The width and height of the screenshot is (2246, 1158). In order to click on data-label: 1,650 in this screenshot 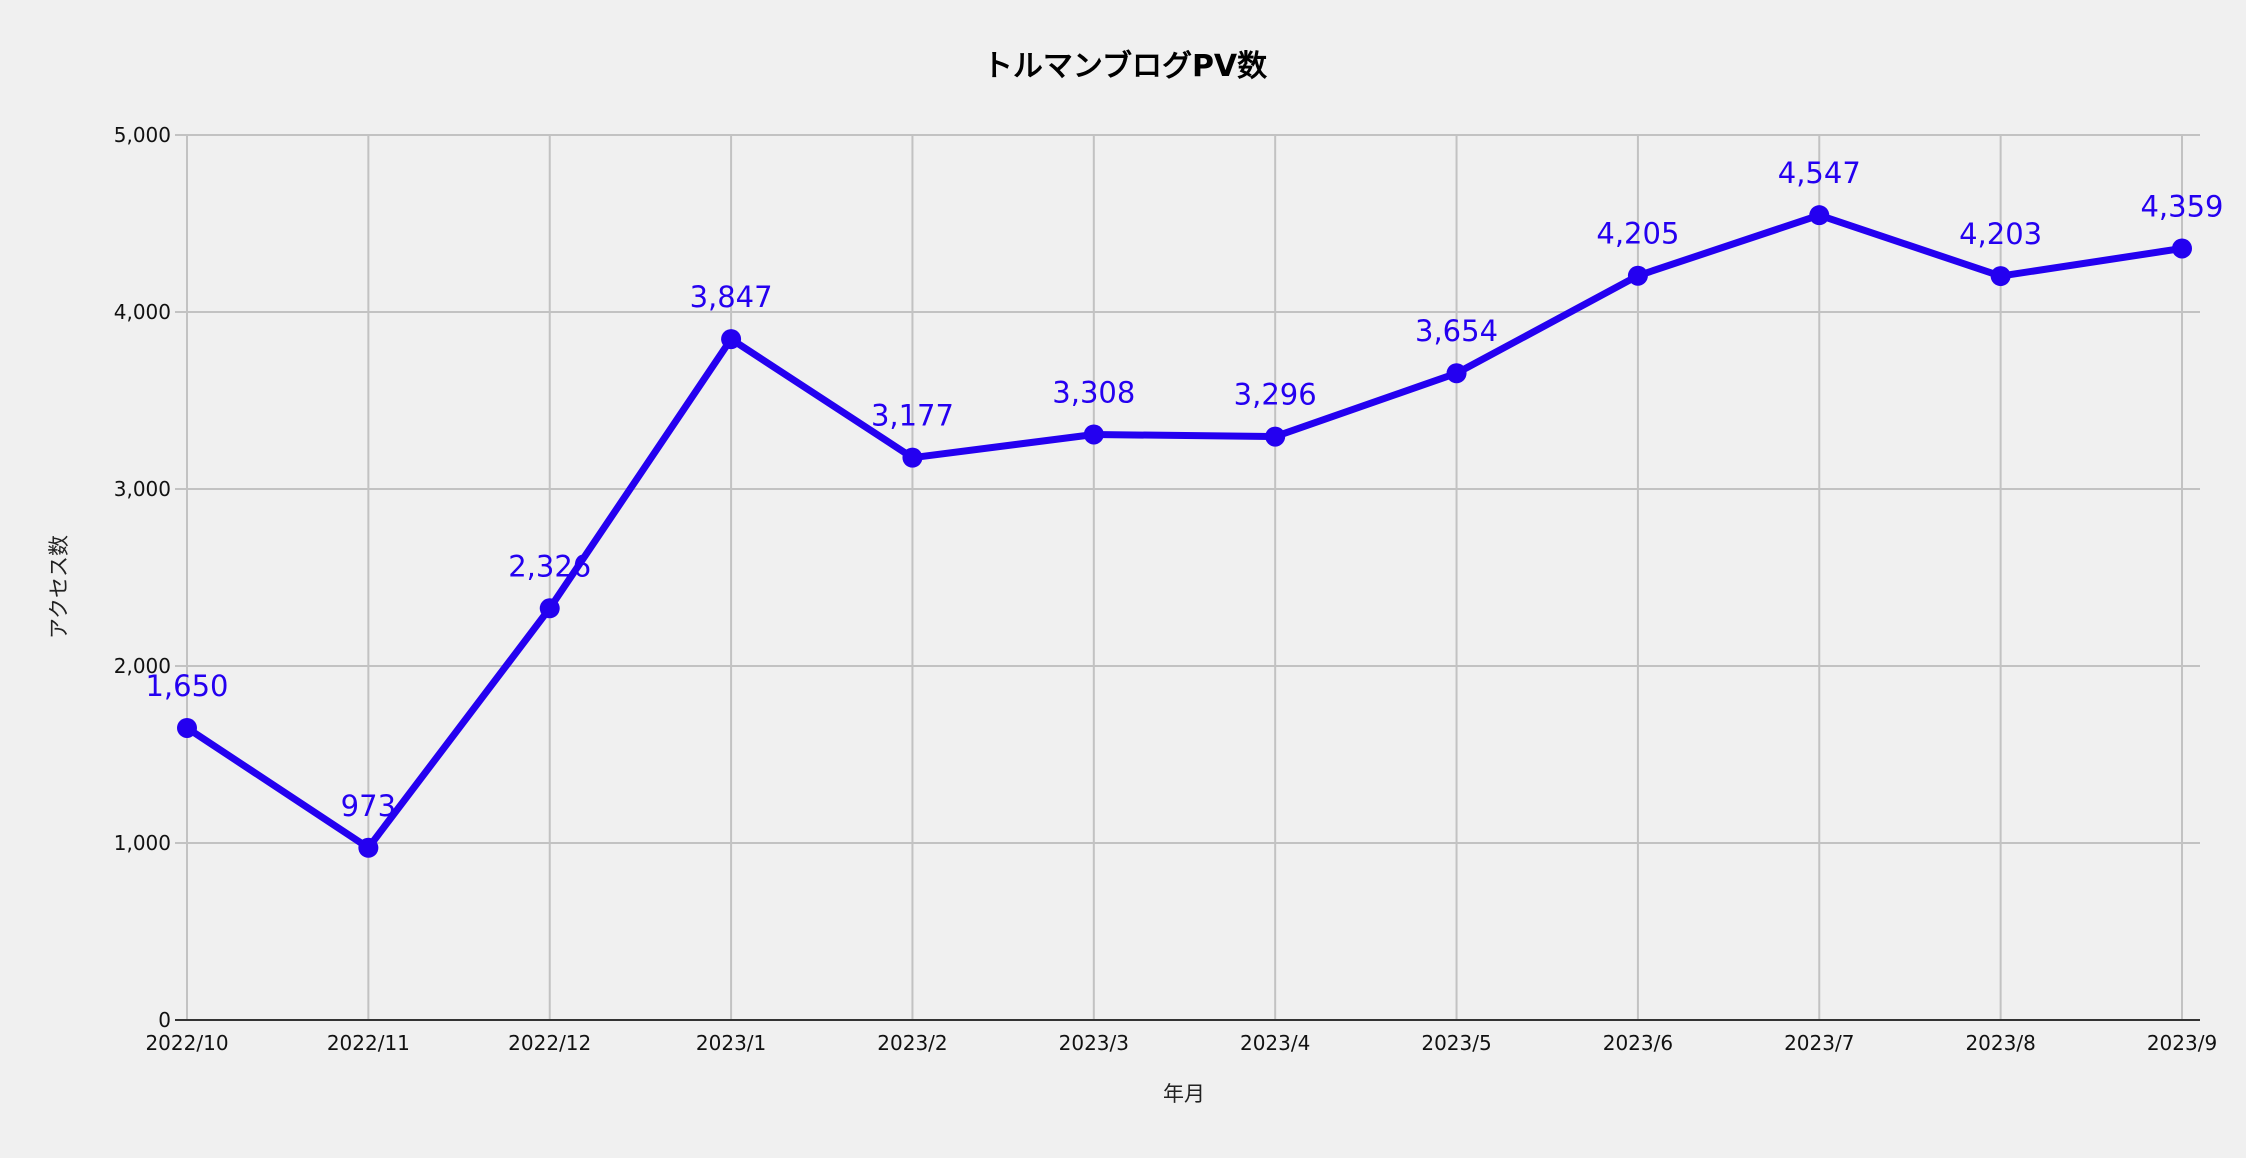, I will do `click(186, 686)`.